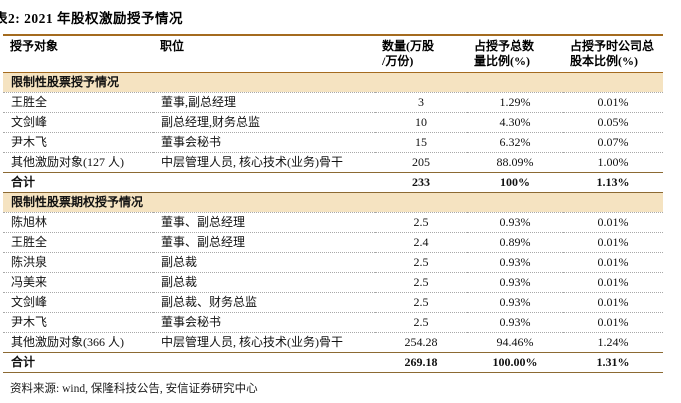 The height and width of the screenshot is (403, 681). I want to click on cell-pct-of-share-capital: 1.31%, so click(613, 362).